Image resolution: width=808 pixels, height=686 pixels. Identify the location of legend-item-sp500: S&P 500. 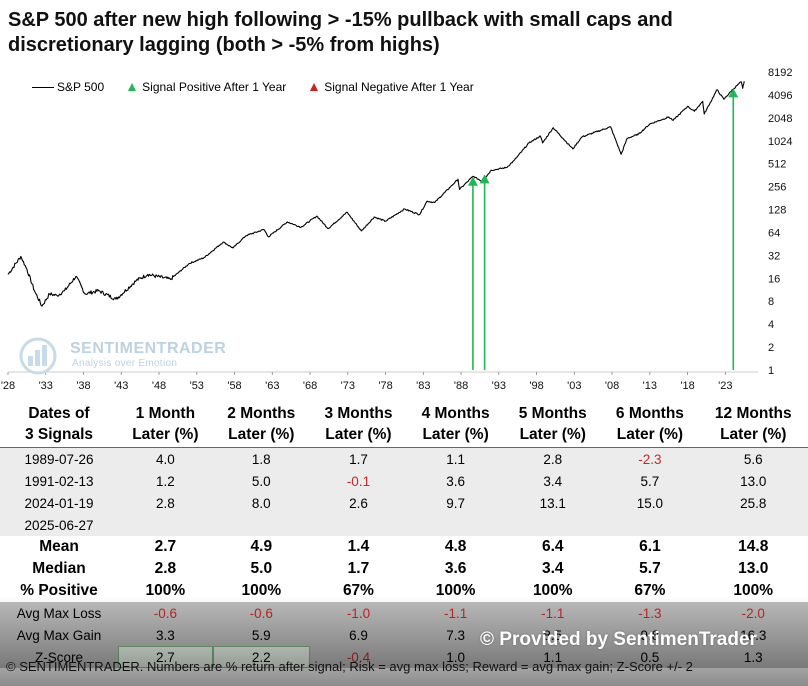
(68, 87).